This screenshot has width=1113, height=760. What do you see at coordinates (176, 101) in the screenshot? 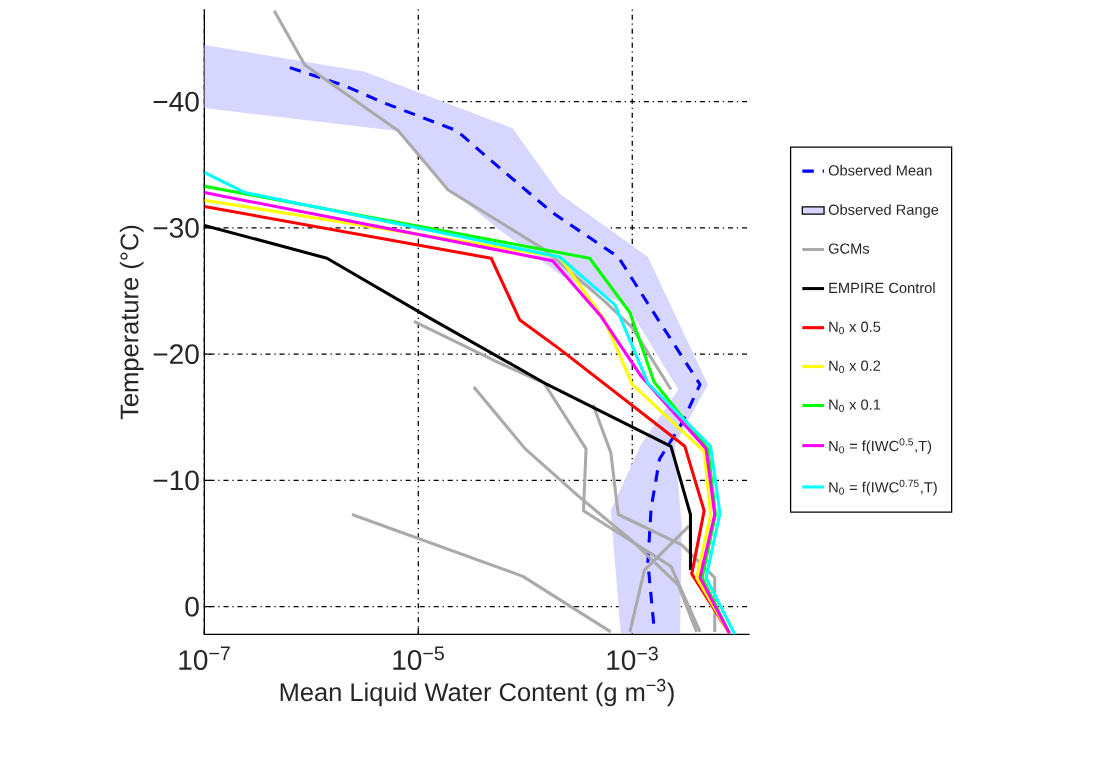
I see `y-tick-label: −40` at bounding box center [176, 101].